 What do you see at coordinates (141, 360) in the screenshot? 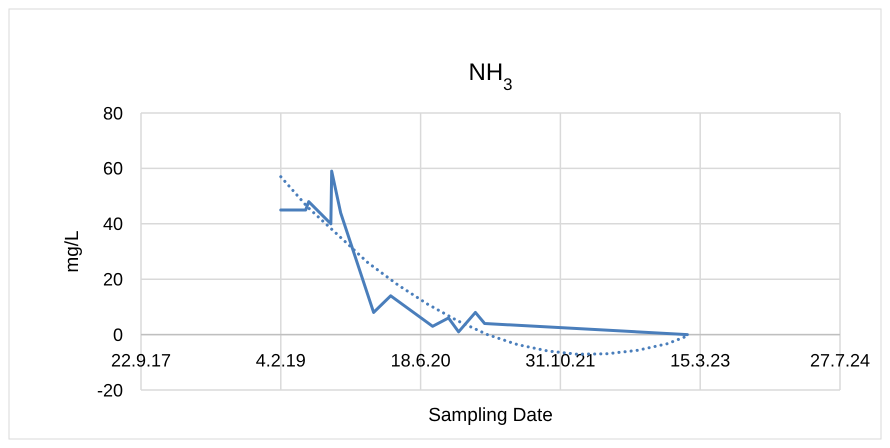
I see `x-tick-label: 22.9.17` at bounding box center [141, 360].